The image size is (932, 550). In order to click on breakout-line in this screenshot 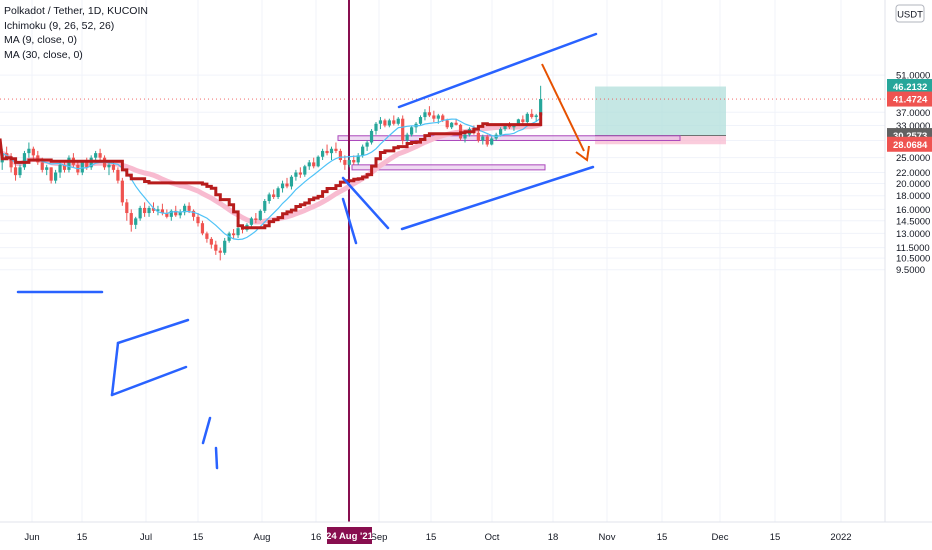, I will do `click(365, 203)`.